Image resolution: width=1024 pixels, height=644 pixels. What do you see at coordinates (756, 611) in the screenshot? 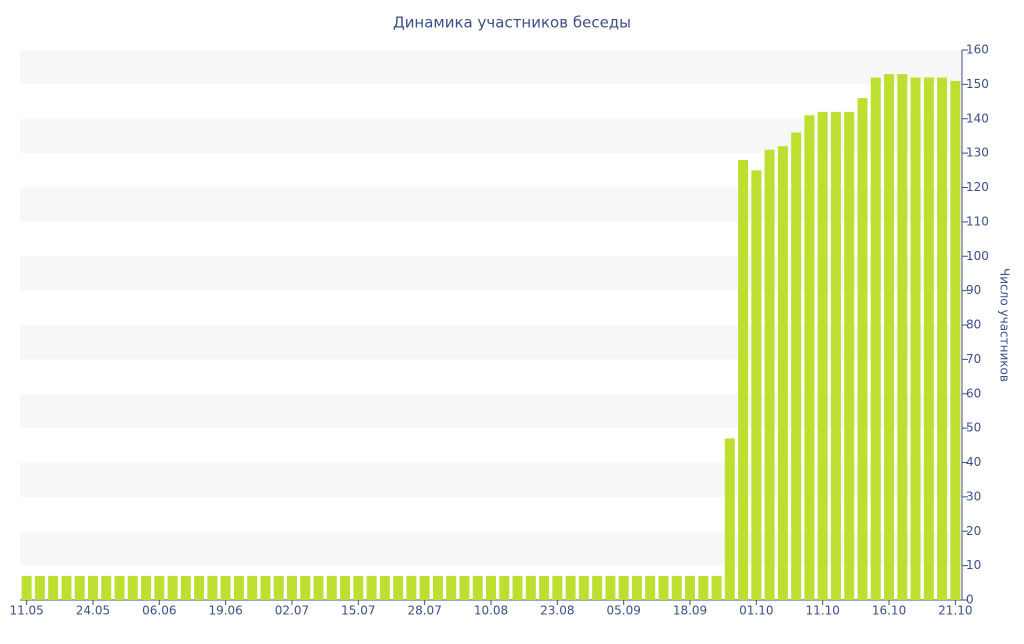
I see `x-tick-label: 01.10` at bounding box center [756, 611].